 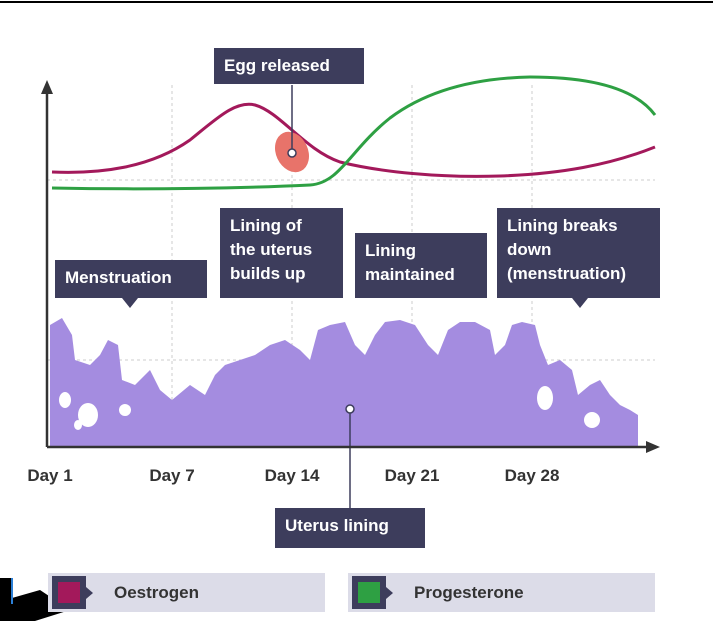 I want to click on label-box: Lining of the uterus builds up, so click(x=281, y=253).